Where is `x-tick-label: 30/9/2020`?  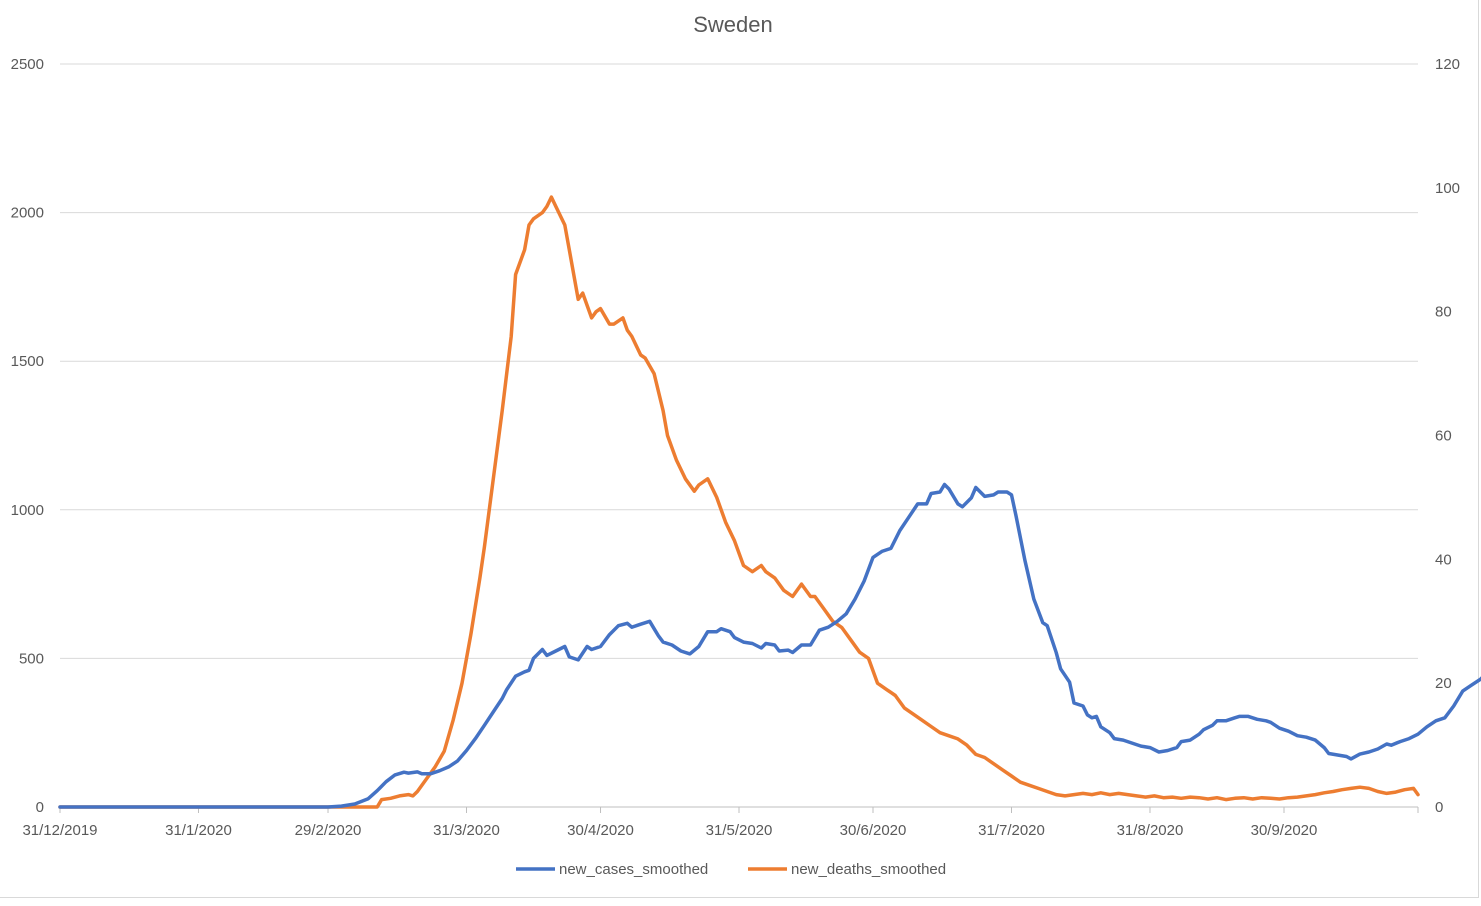 x-tick-label: 30/9/2020 is located at coordinates (1284, 830).